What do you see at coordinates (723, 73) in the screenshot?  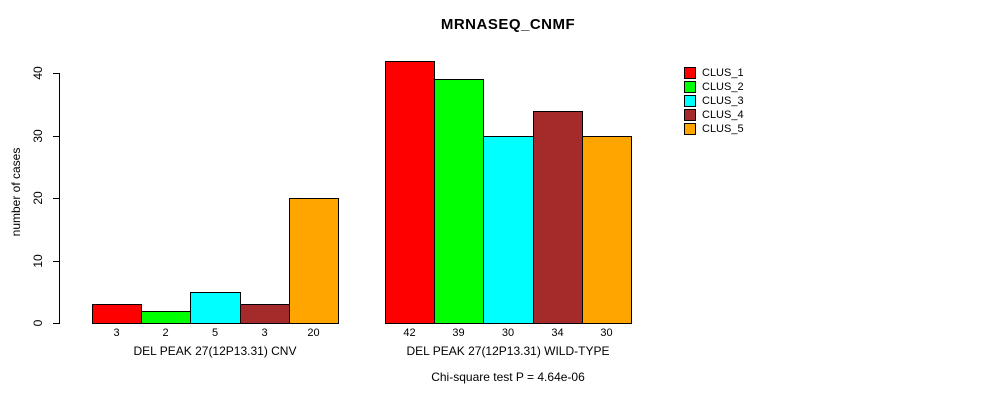 I see `legend-label-clus_1: CLUS_1` at bounding box center [723, 73].